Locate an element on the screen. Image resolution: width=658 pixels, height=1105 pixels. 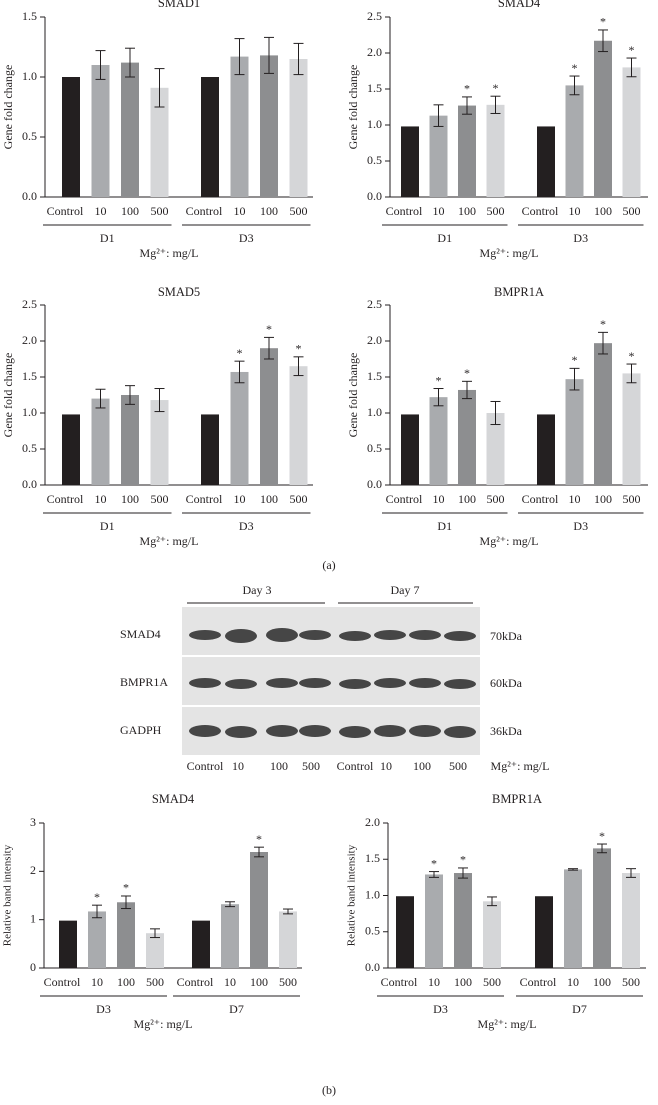
row-size: 60kDa is located at coordinates (506, 683).